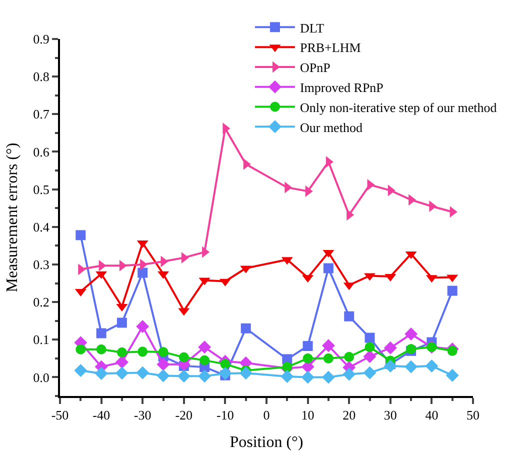  I want to click on x-tick-label: 50, so click(473, 415).